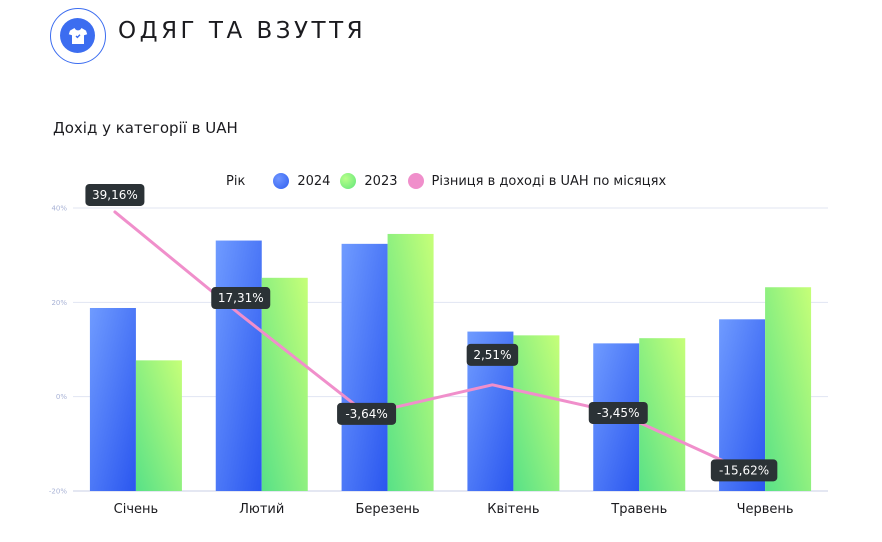  Describe the element at coordinates (638, 509) in the screenshot. I see `x-tick-label: Травень` at that location.